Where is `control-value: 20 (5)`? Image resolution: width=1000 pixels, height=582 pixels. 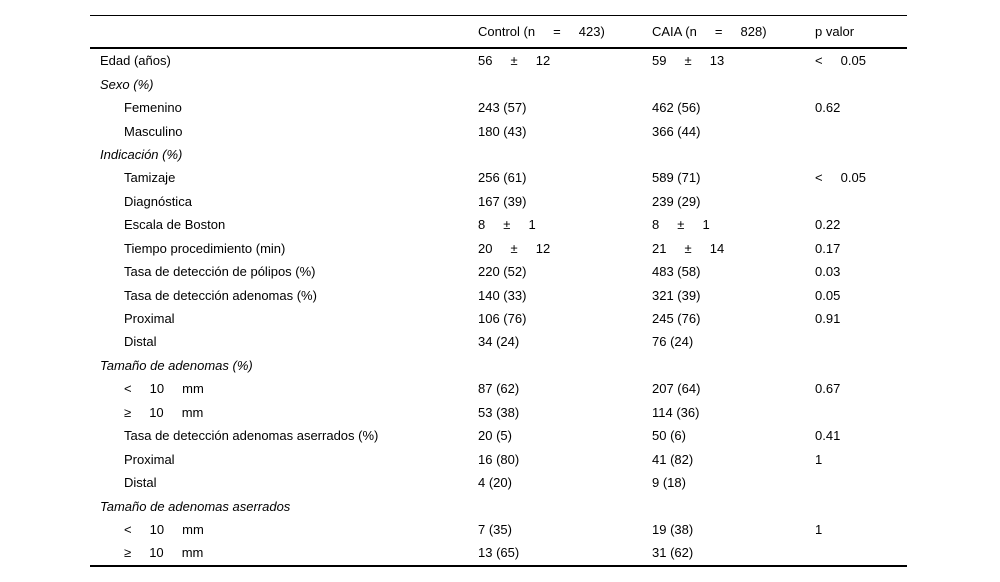
control-value: 20 (5) is located at coordinates (495, 436).